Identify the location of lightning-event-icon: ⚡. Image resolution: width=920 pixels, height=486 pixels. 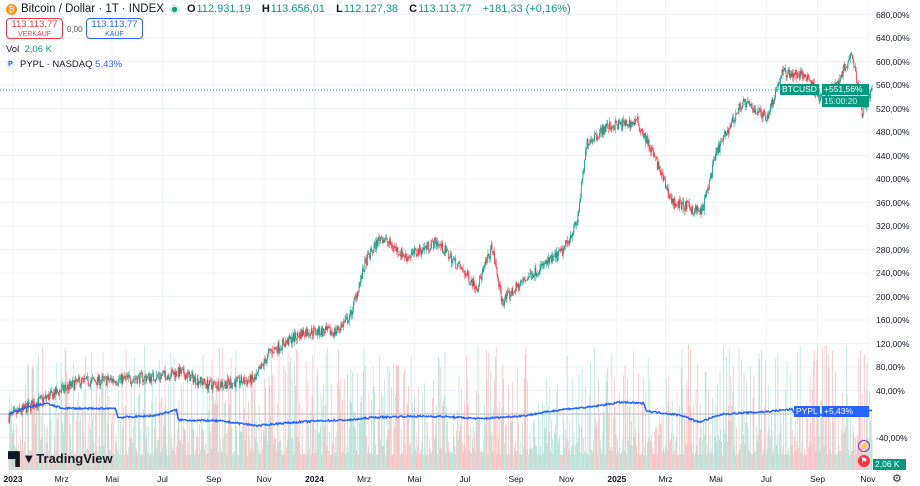
(864, 446).